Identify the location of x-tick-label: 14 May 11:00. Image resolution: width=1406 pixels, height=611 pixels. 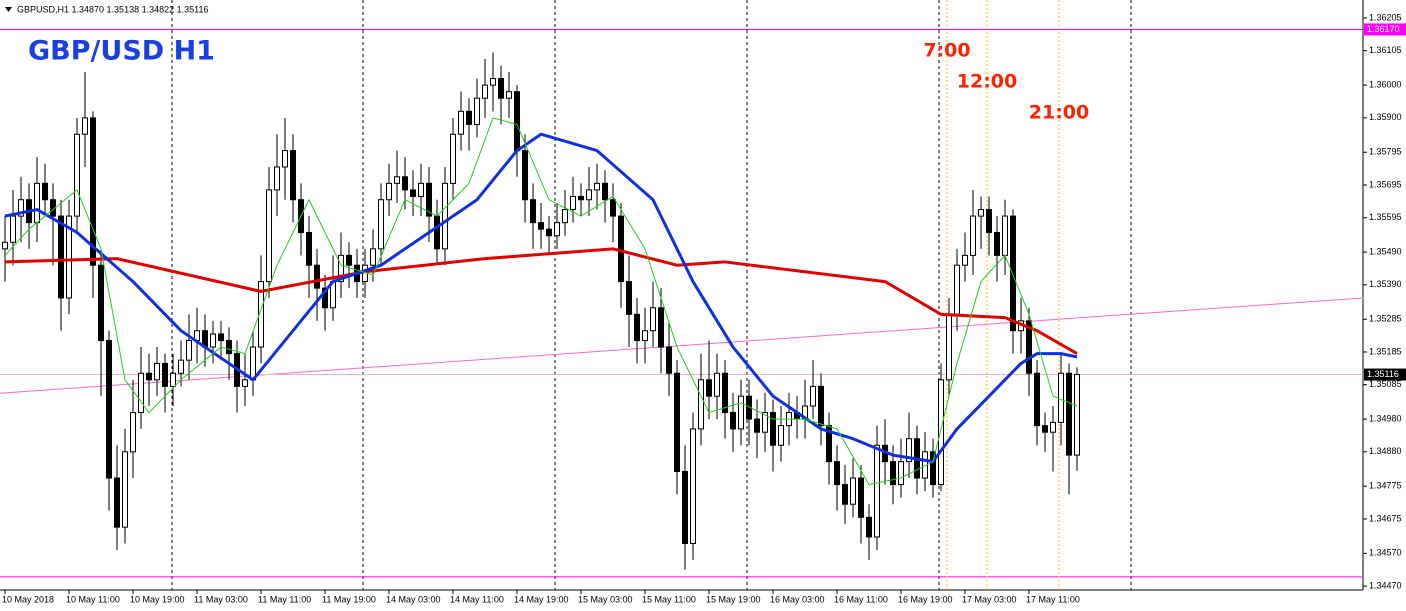
(477, 599).